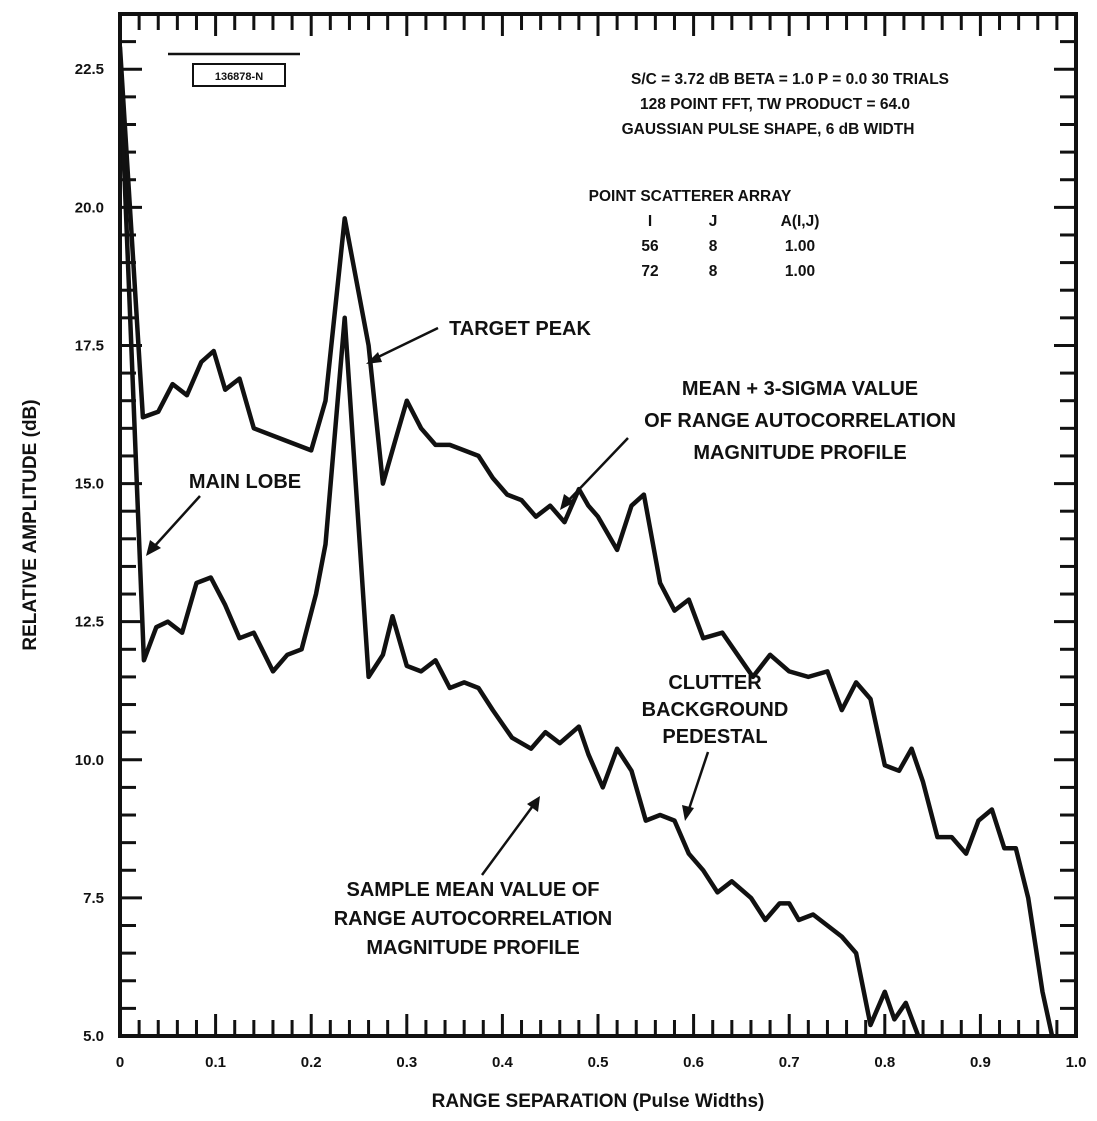 This screenshot has height=1121, width=1097. I want to click on scatterer-row-2-j: 8, so click(713, 271).